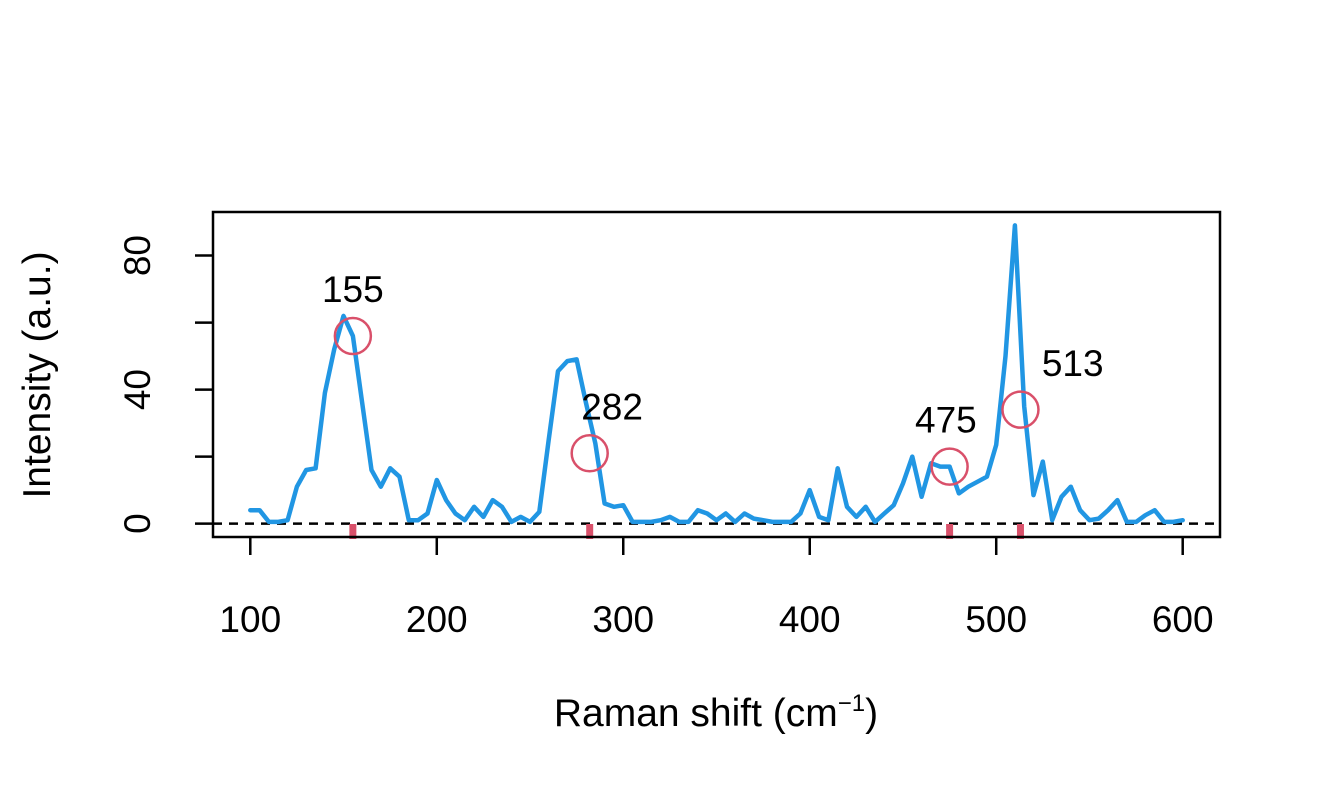  I want to click on peak-label: 513, so click(1073, 363).